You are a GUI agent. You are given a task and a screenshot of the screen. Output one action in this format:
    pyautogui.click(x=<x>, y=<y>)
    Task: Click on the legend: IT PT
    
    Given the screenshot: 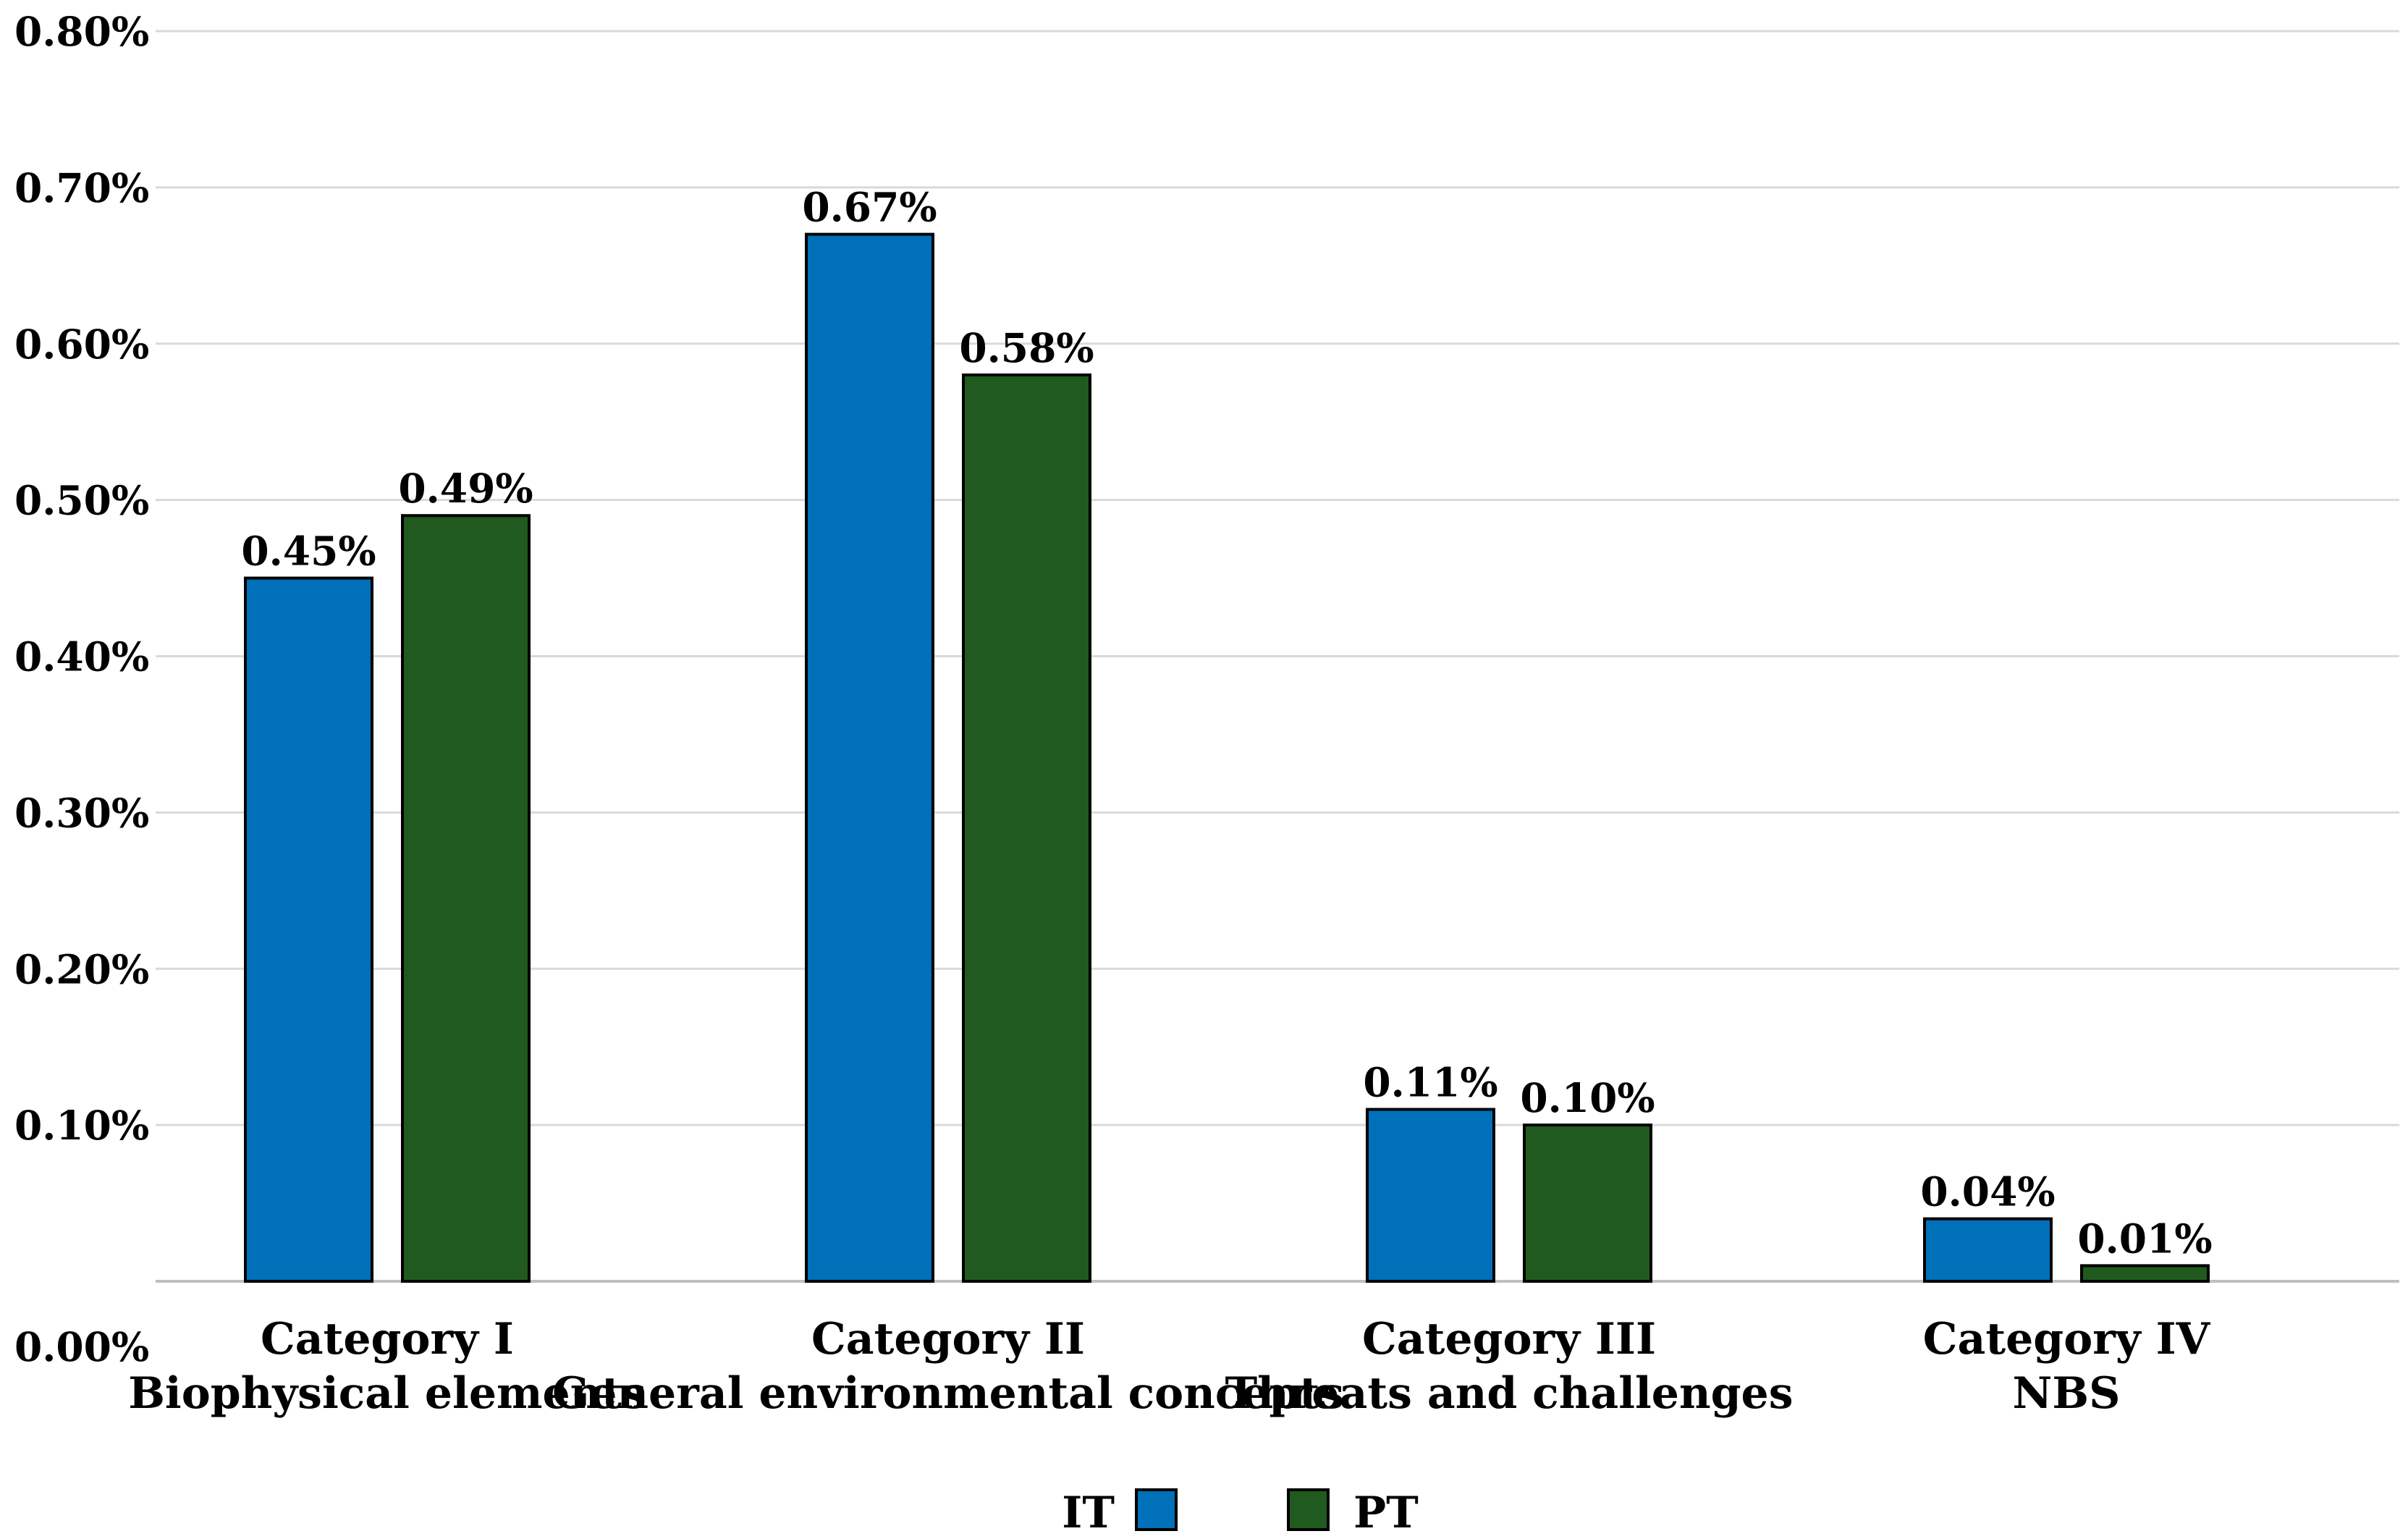 What is the action you would take?
    pyautogui.click(x=1240, y=1513)
    